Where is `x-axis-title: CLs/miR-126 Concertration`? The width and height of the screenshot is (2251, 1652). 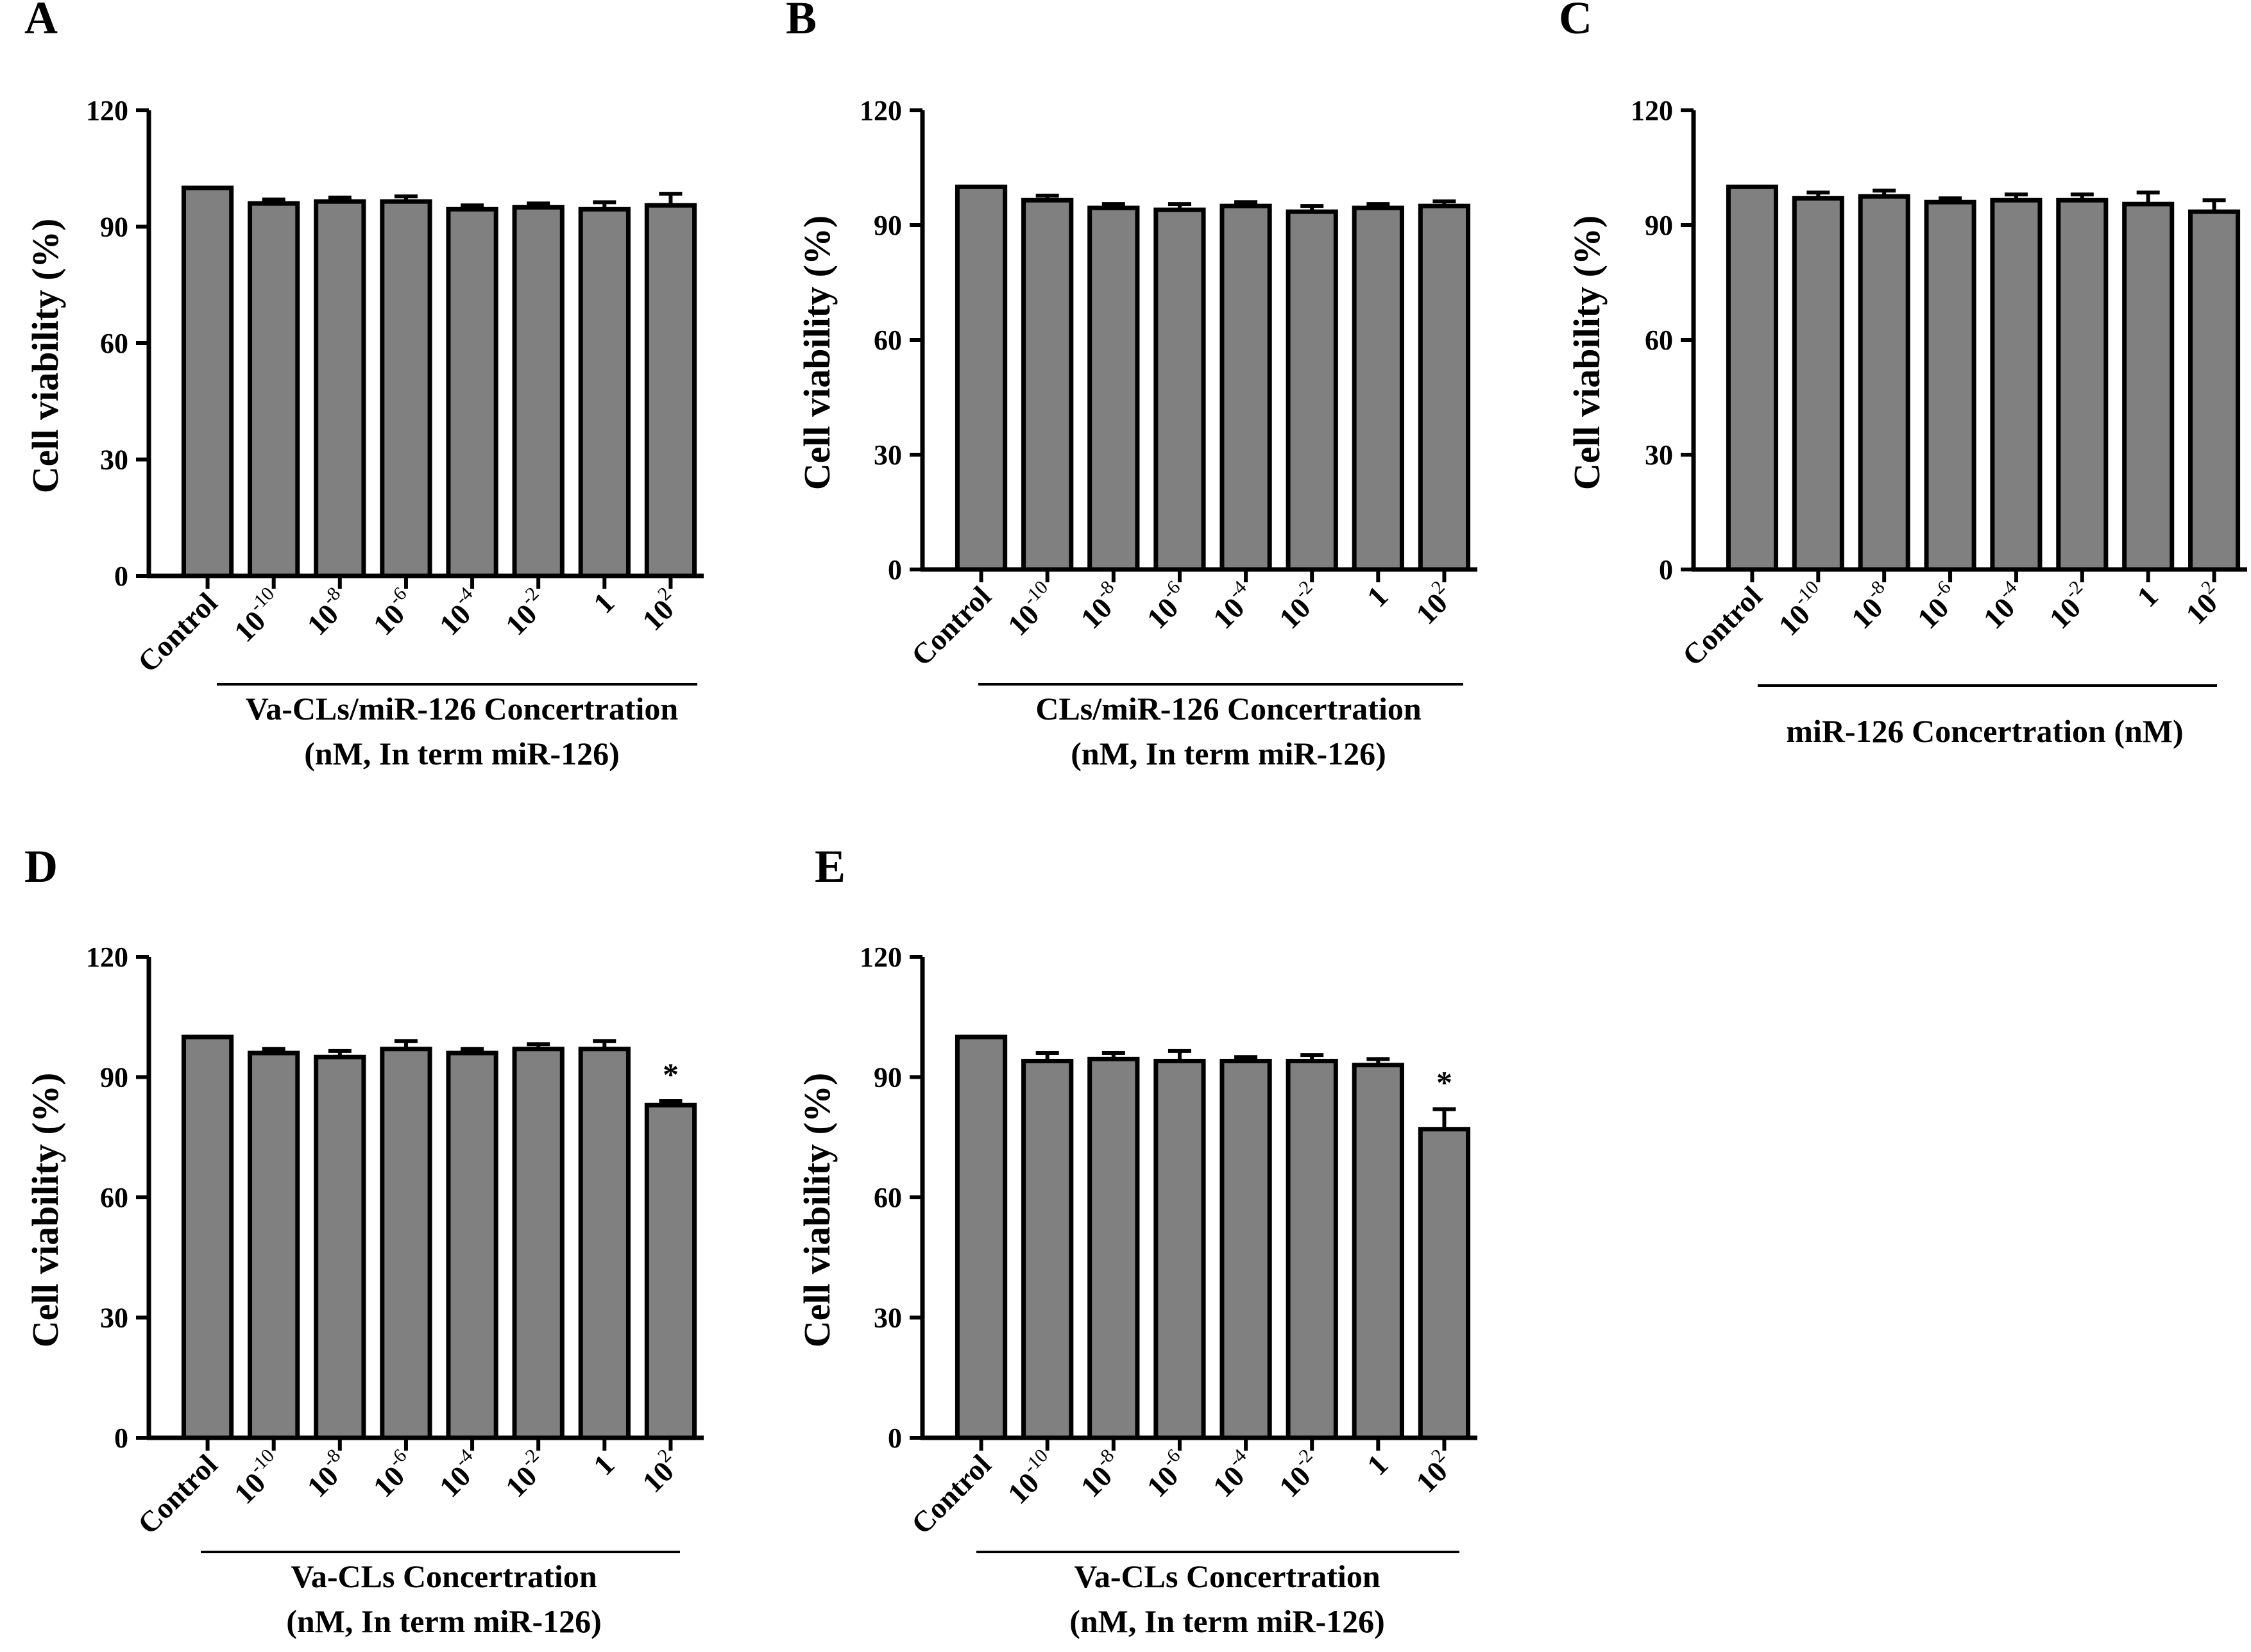 x-axis-title: CLs/miR-126 Concertration is located at coordinates (1228, 709).